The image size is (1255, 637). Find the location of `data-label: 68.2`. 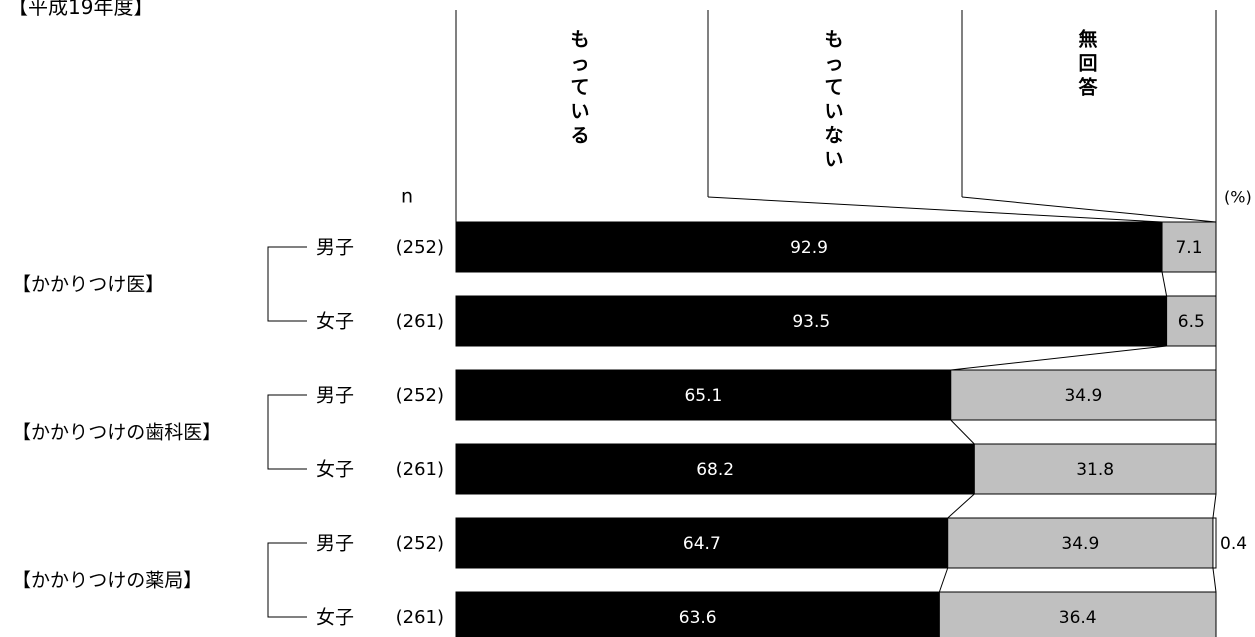

data-label: 68.2 is located at coordinates (715, 470).